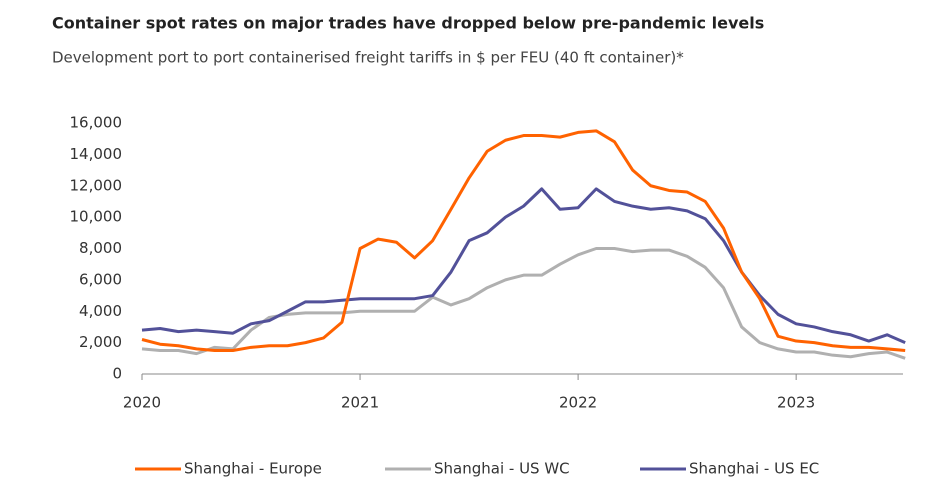 The width and height of the screenshot is (945, 498). Describe the element at coordinates (100, 248) in the screenshot. I see `y-tick-label: 8,000` at that location.